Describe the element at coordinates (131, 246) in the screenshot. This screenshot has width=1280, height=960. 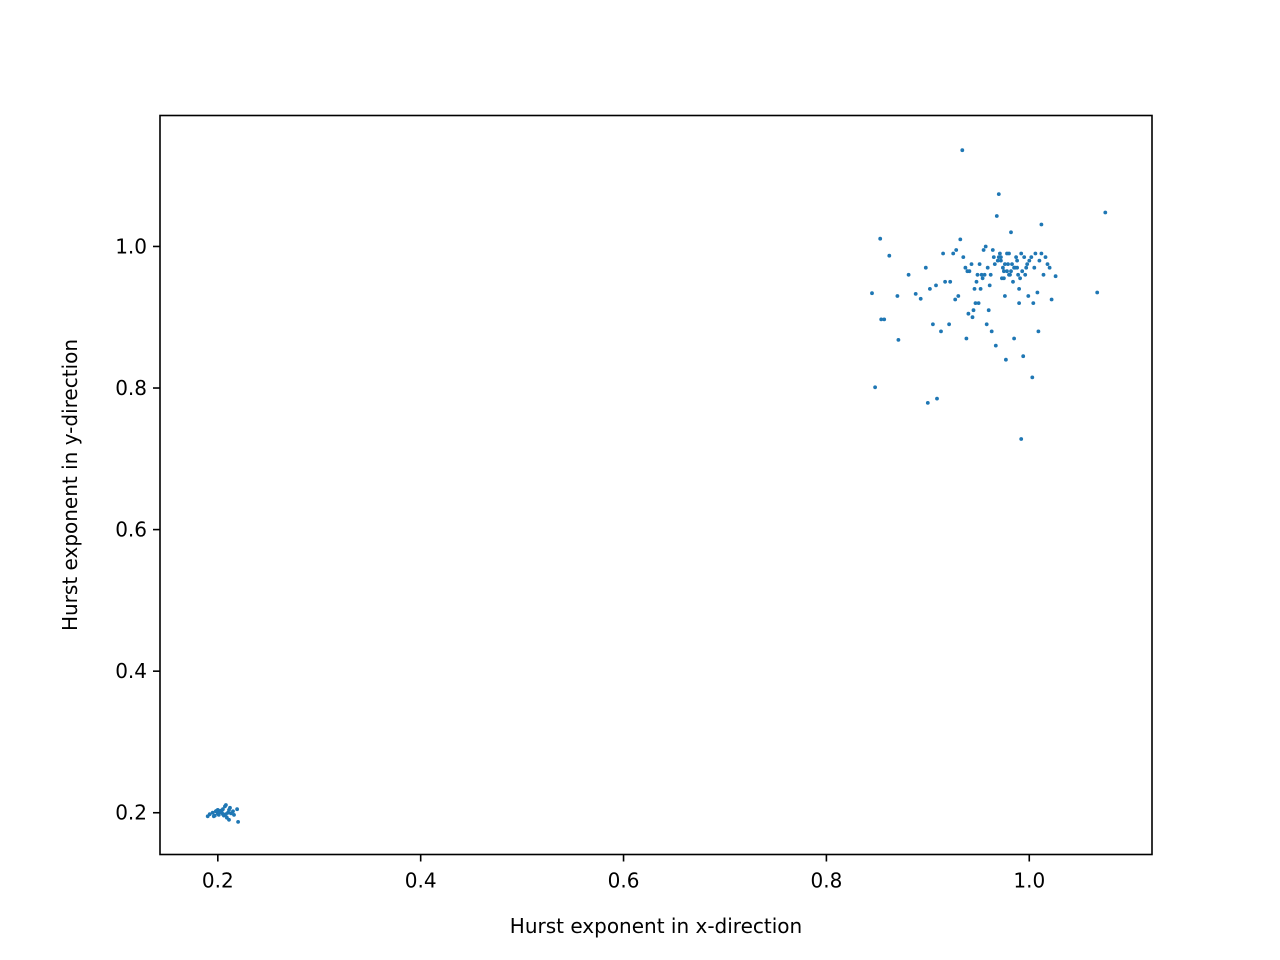
I see `y-tick-label: 1.0` at that location.